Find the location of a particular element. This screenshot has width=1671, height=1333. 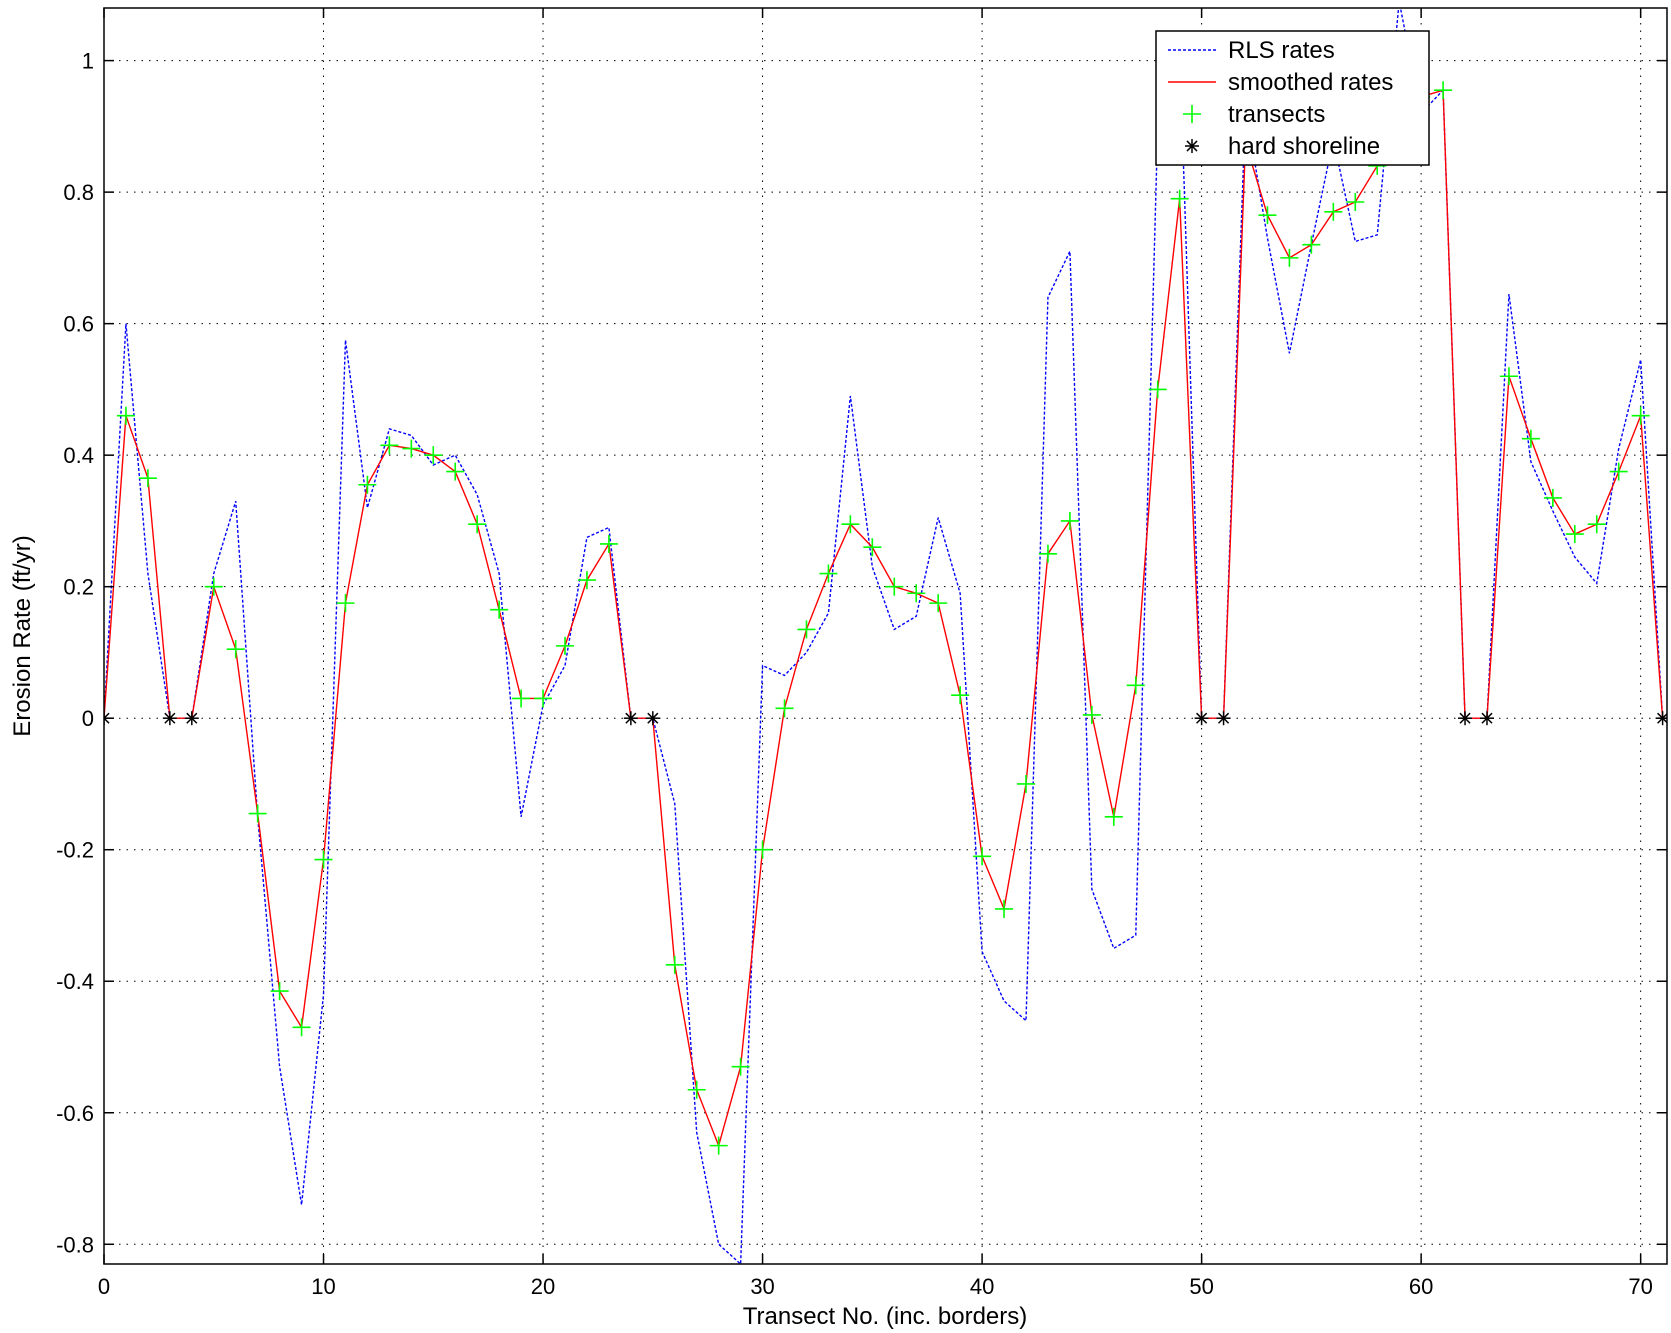

y-tick-label: -0.4 is located at coordinates (75, 981).